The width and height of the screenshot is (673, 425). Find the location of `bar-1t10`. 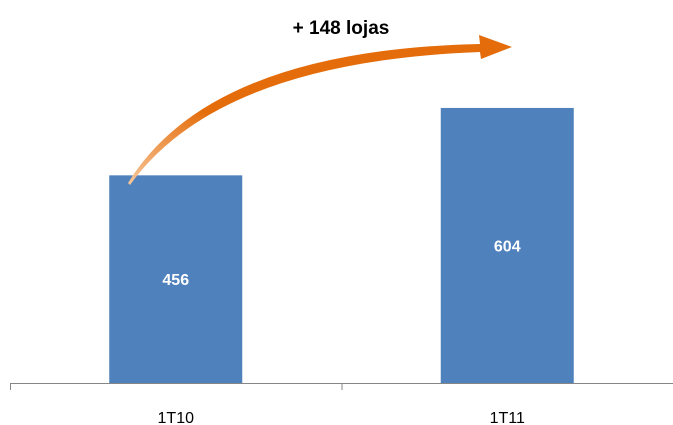

bar-1t10 is located at coordinates (176, 279).